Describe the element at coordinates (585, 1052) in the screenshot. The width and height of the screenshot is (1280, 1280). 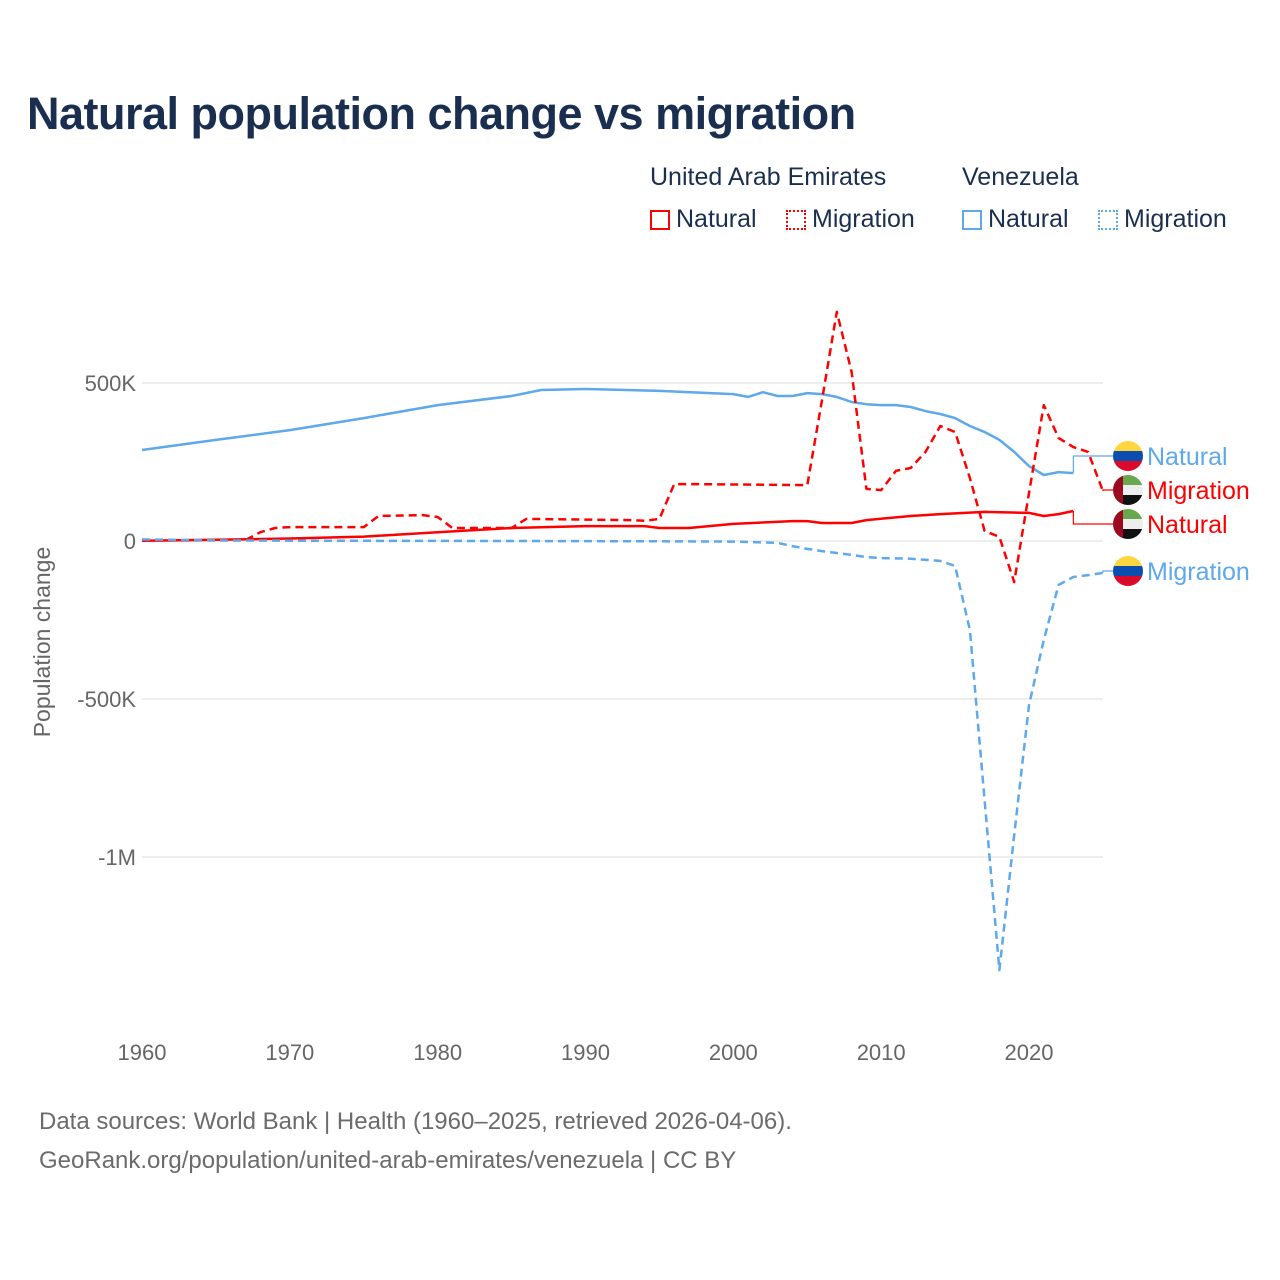
I see `x-tick-label: 1990` at that location.